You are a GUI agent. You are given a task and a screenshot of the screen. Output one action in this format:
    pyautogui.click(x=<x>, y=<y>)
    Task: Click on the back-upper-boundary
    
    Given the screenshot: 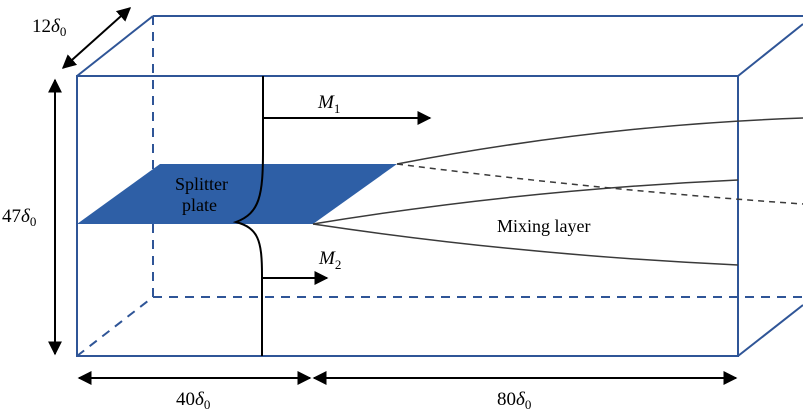 What is the action you would take?
    pyautogui.click(x=599, y=141)
    